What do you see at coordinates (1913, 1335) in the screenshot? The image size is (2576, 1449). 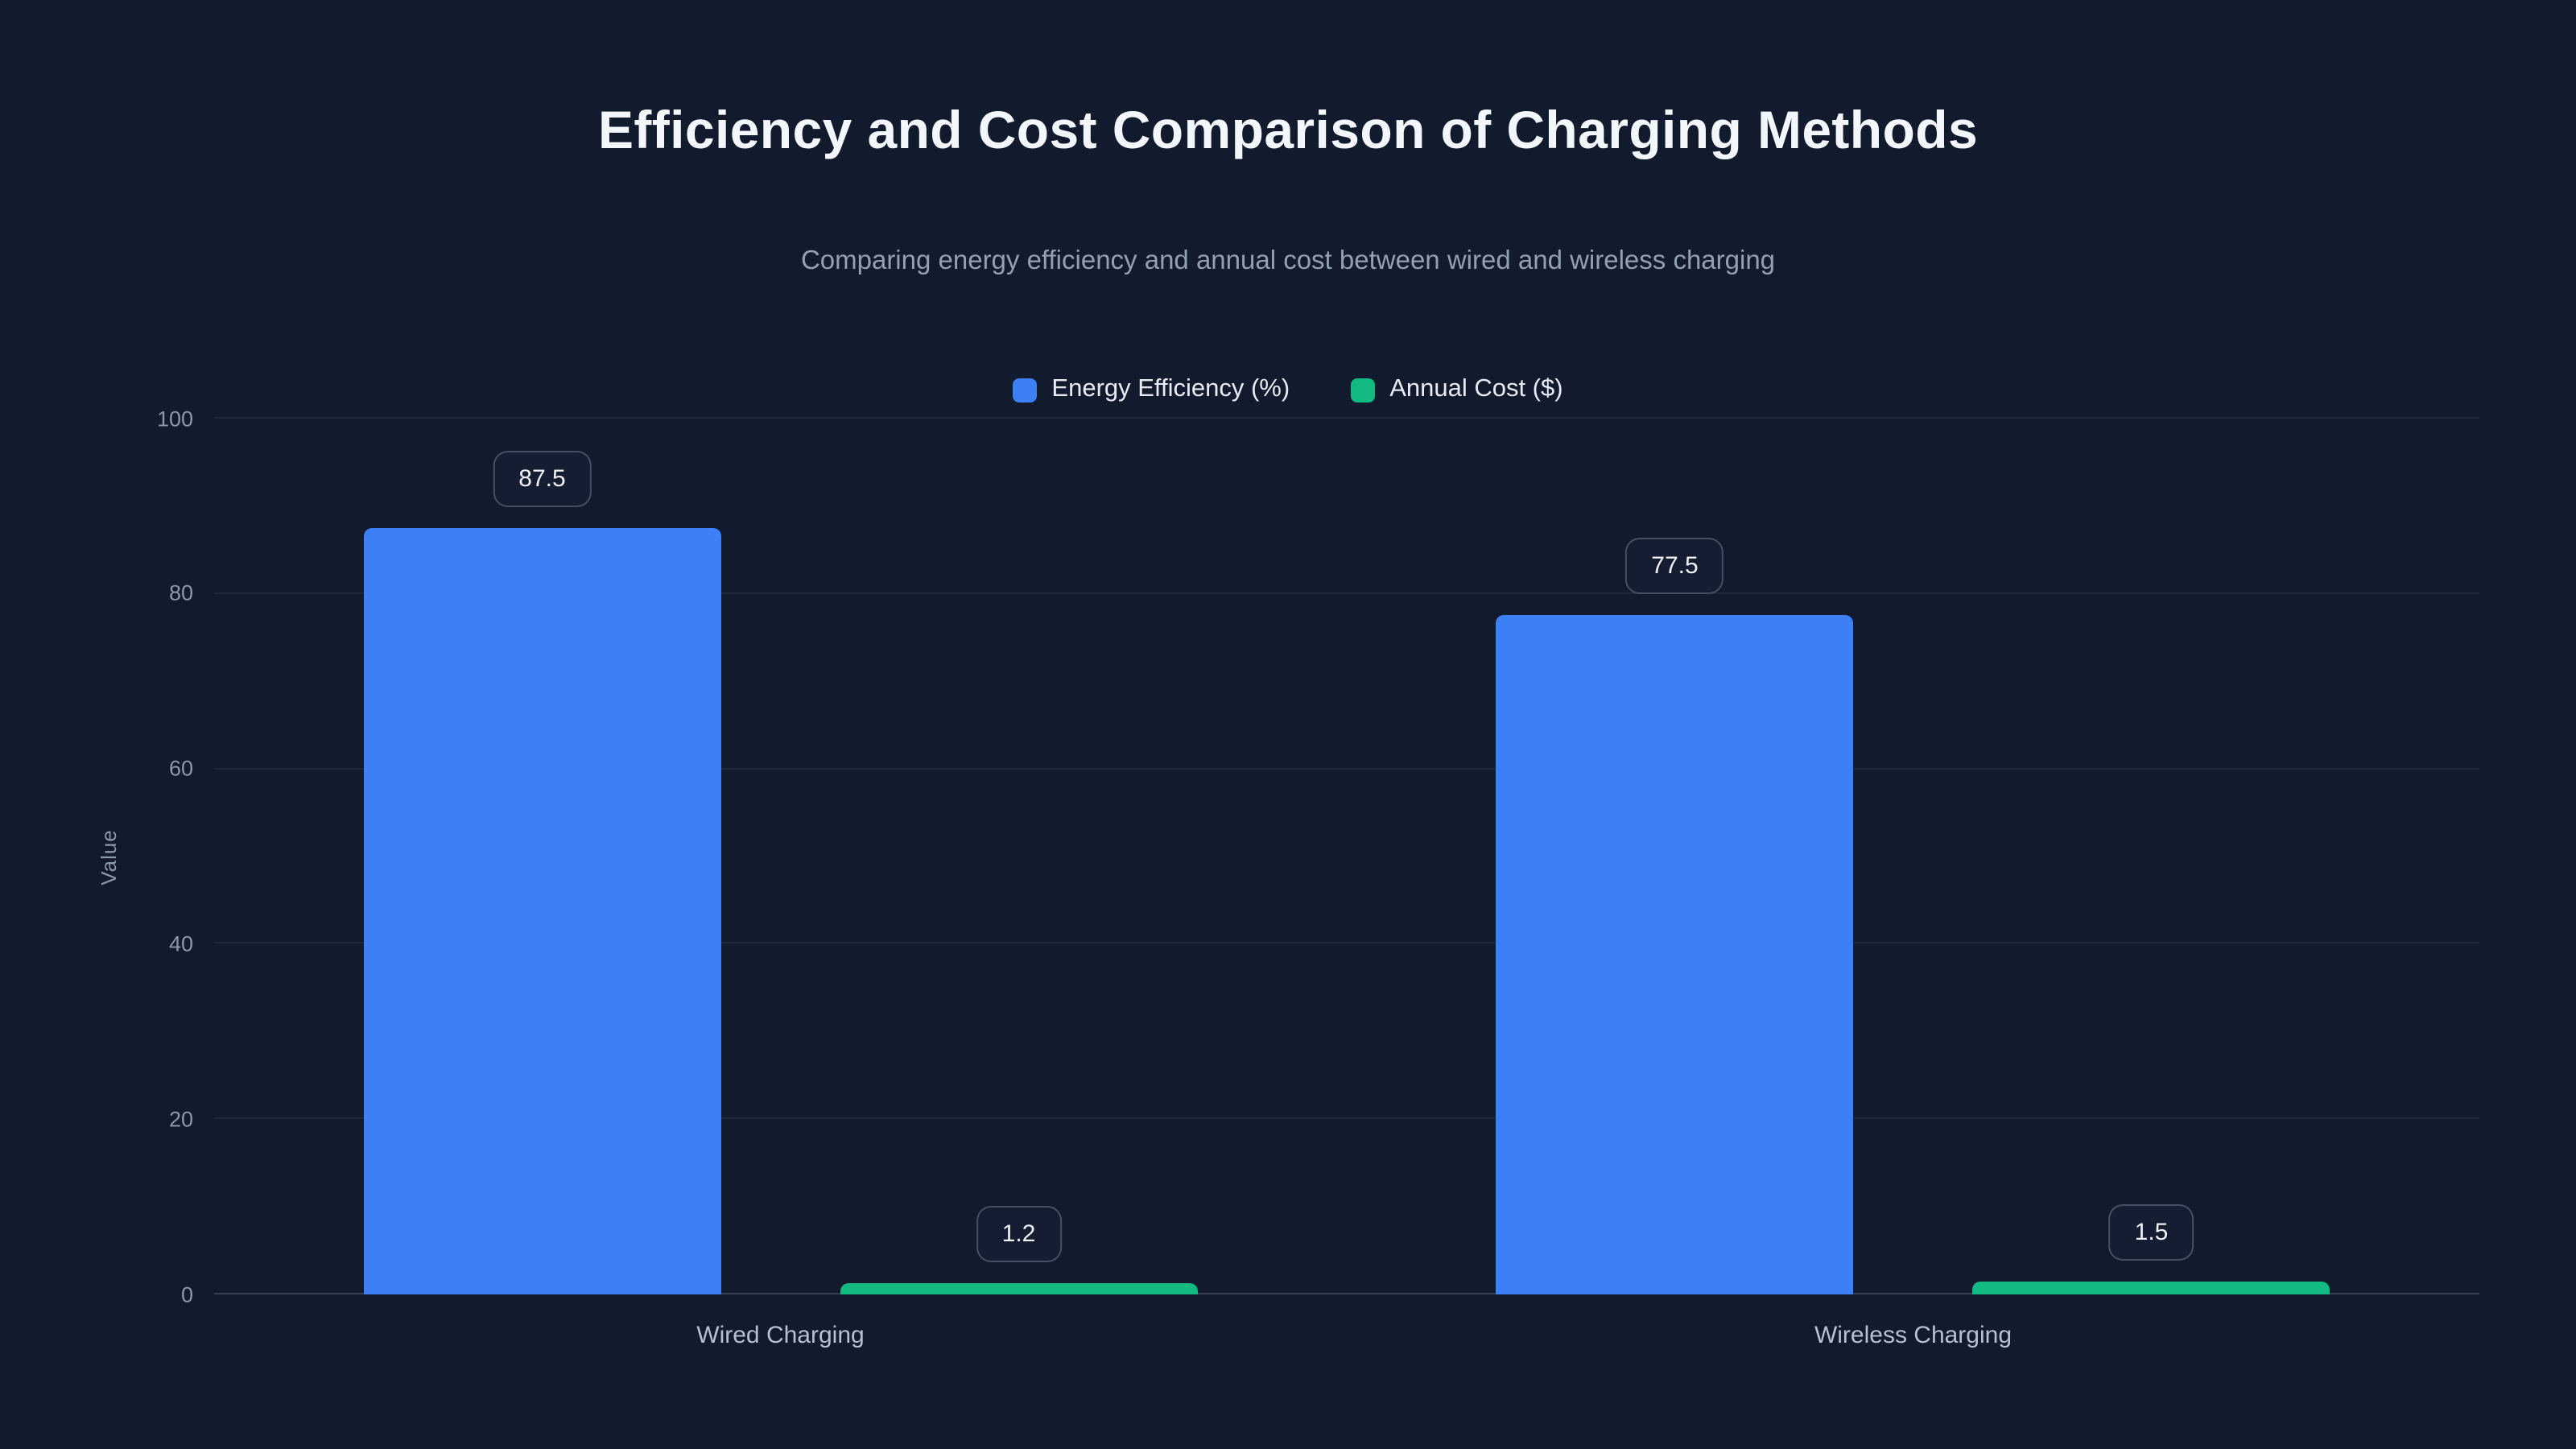 I see `x-category-label-wireless-charging: Wireless Charging` at bounding box center [1913, 1335].